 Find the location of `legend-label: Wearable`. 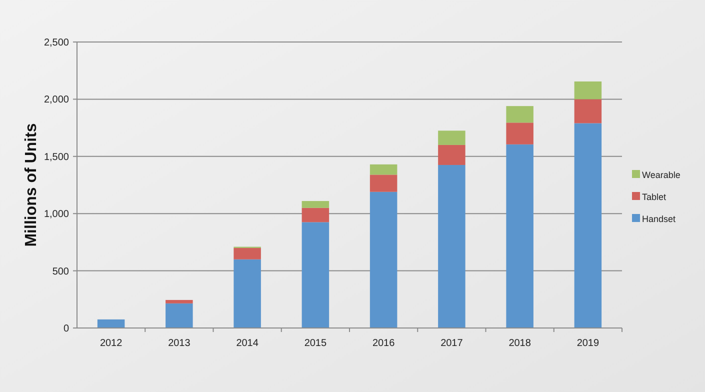

legend-label: Wearable is located at coordinates (661, 175).